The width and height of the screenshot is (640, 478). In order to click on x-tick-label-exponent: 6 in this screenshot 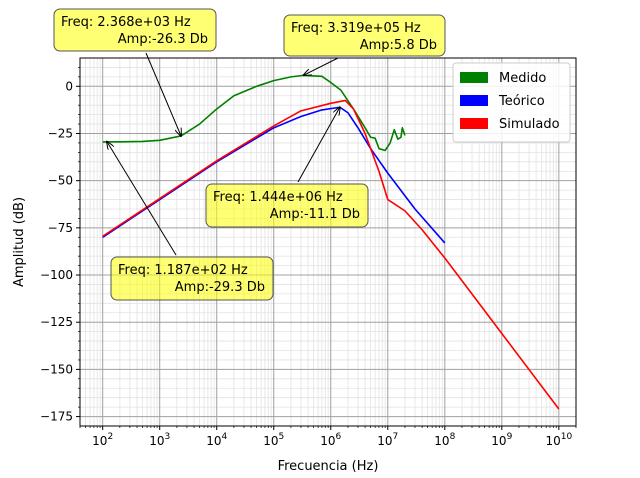, I will do `click(339, 437)`.